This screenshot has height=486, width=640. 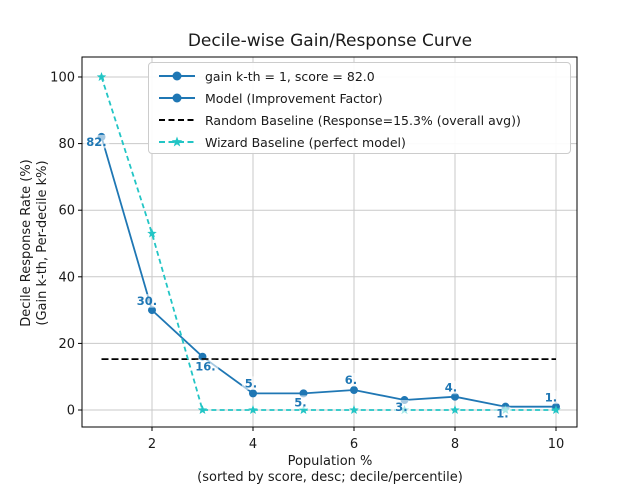 What do you see at coordinates (66, 344) in the screenshot?
I see `y-tick-label: 20` at bounding box center [66, 344].